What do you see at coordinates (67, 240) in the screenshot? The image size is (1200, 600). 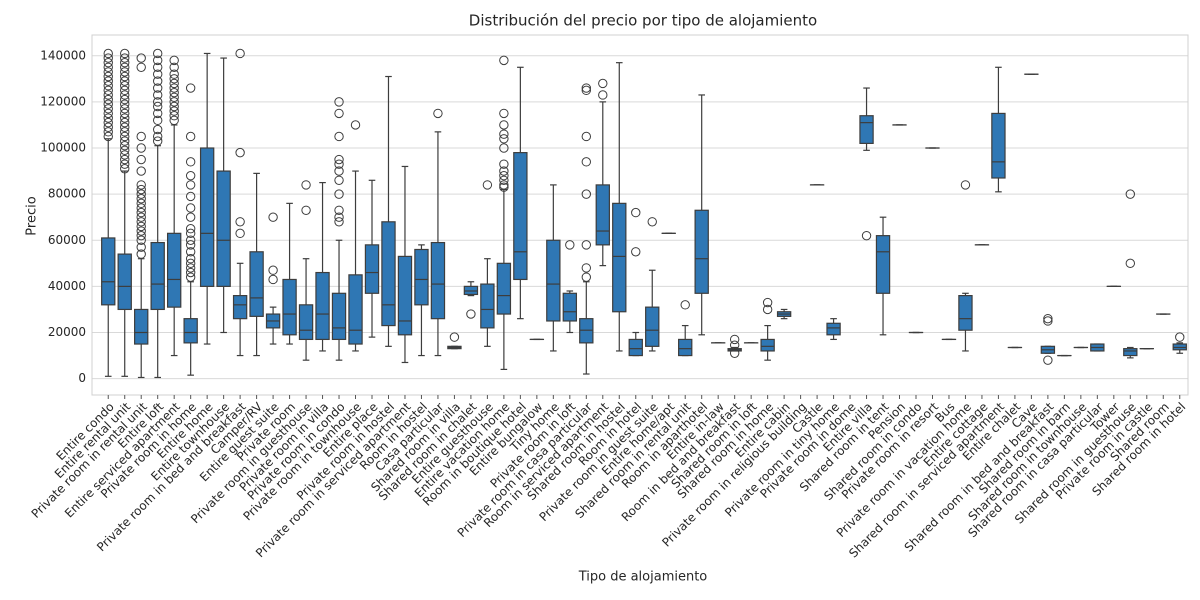 I see `y-tick-label: 60000` at bounding box center [67, 240].